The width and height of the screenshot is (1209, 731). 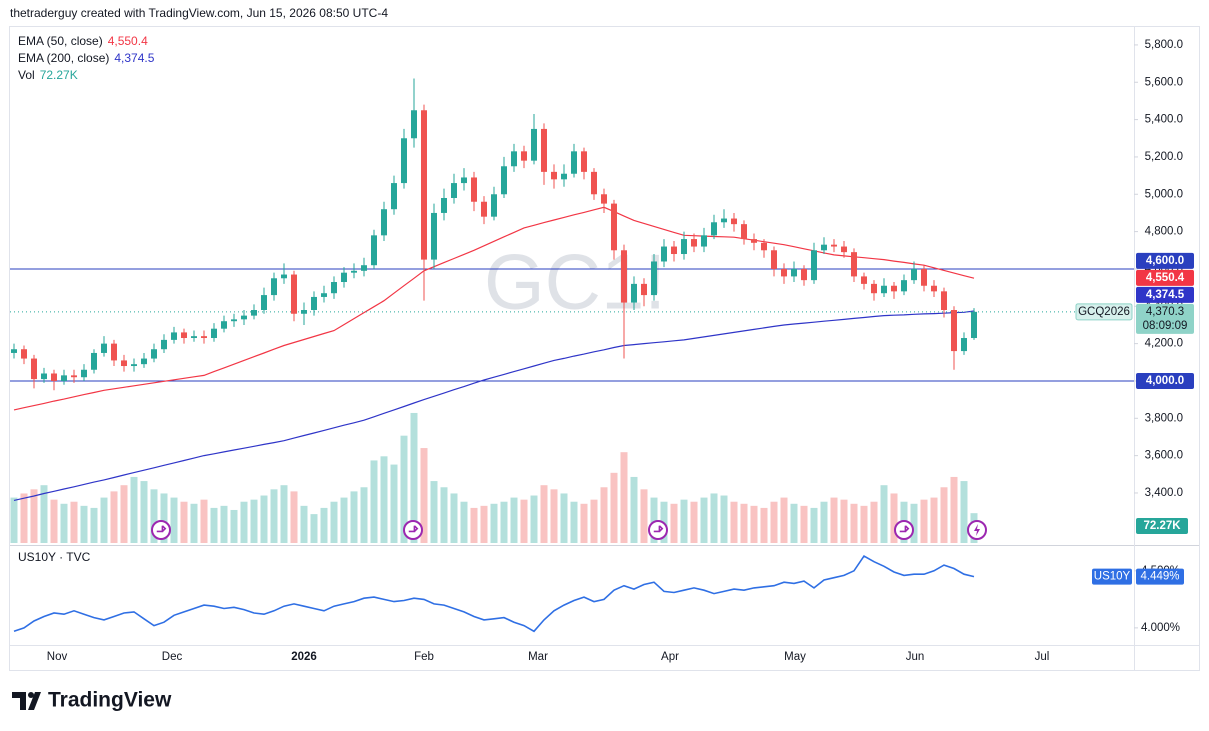 What do you see at coordinates (1164, 418) in the screenshot?
I see `y-tick-label: 3,800.0` at bounding box center [1164, 418].